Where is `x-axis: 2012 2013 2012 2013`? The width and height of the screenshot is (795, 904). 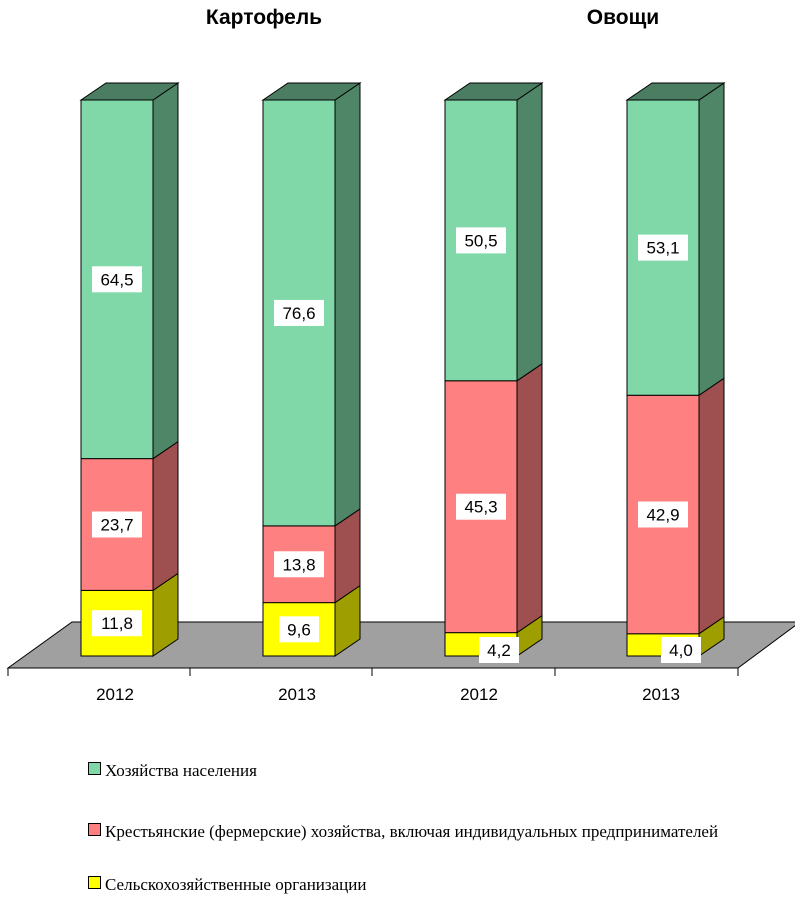 x-axis: 2012 2013 2012 2013 is located at coordinates (373, 685).